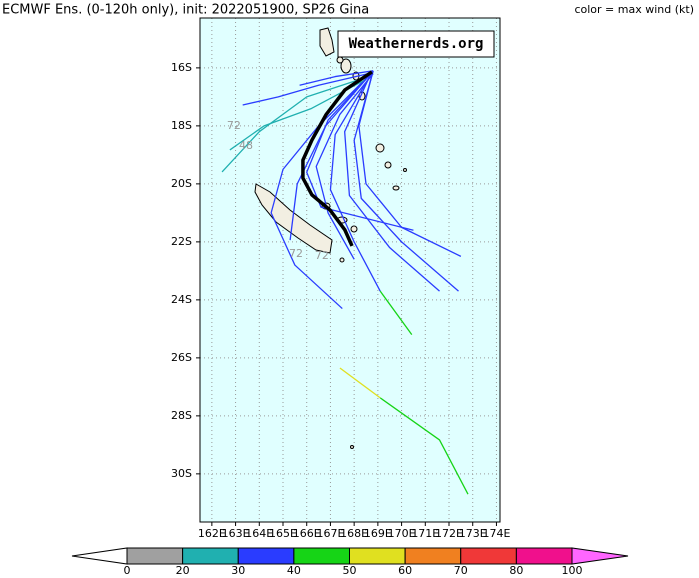  Describe the element at coordinates (354, 533) in the screenshot. I see `x-tick-label: 168E` at that location.